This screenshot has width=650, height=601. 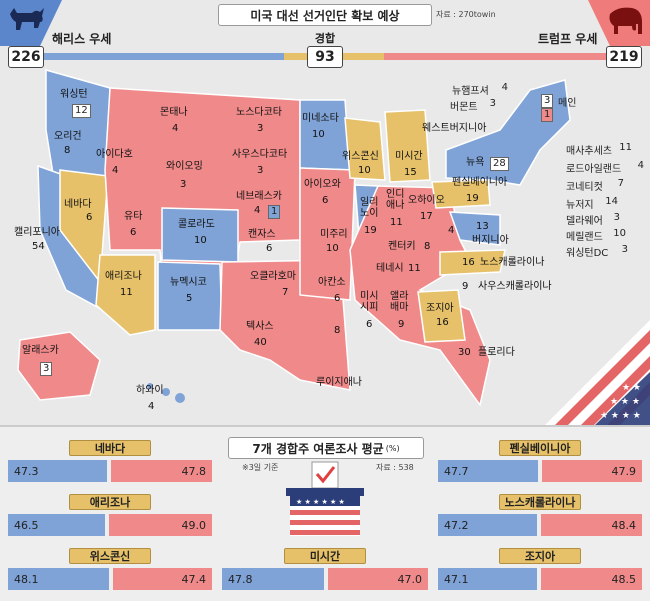 What do you see at coordinates (318, 134) in the screenshot?
I see `state-mn-ev: 10` at bounding box center [318, 134].